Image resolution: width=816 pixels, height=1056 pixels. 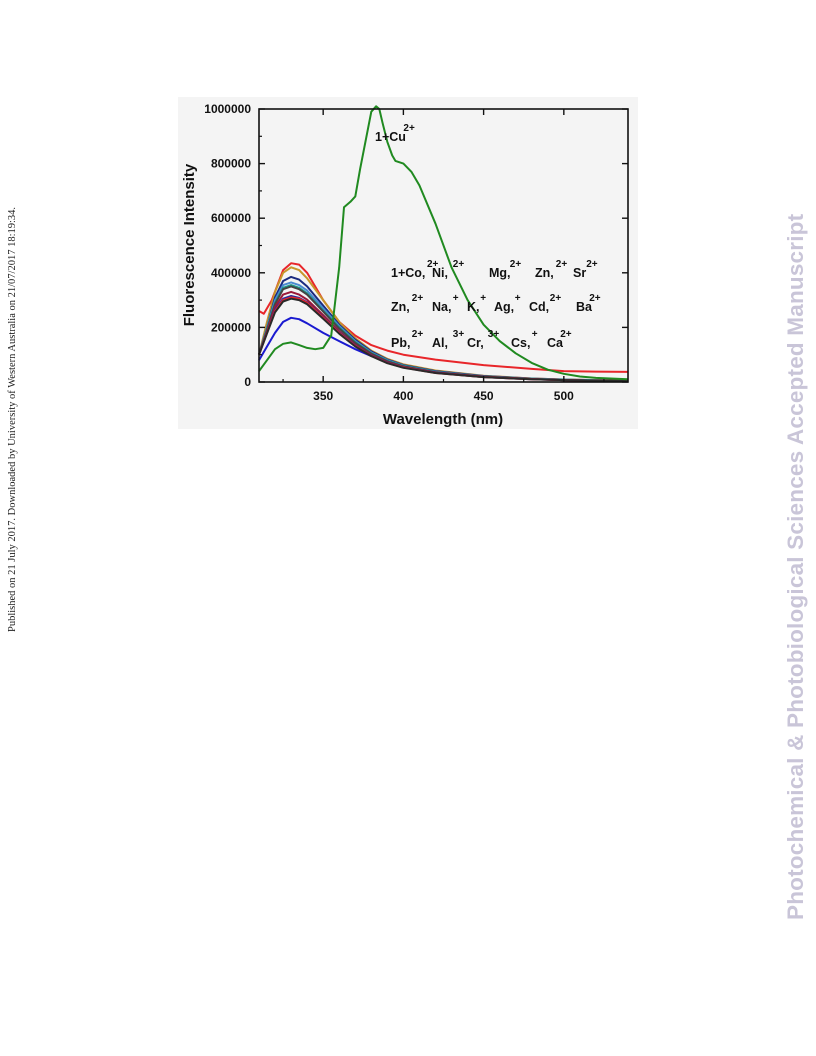 What do you see at coordinates (247, 382) in the screenshot?
I see `y-tick-label: 0` at bounding box center [247, 382].